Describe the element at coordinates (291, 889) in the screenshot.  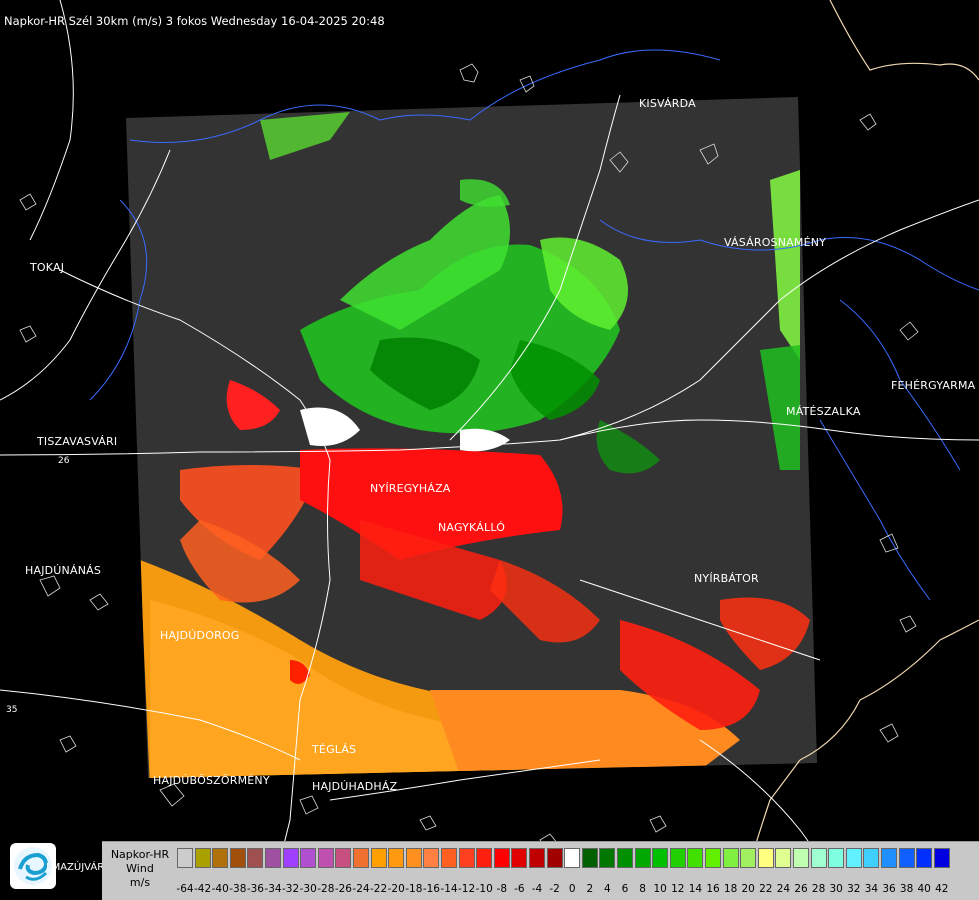
I see `legend-tick-label: -32` at that location.